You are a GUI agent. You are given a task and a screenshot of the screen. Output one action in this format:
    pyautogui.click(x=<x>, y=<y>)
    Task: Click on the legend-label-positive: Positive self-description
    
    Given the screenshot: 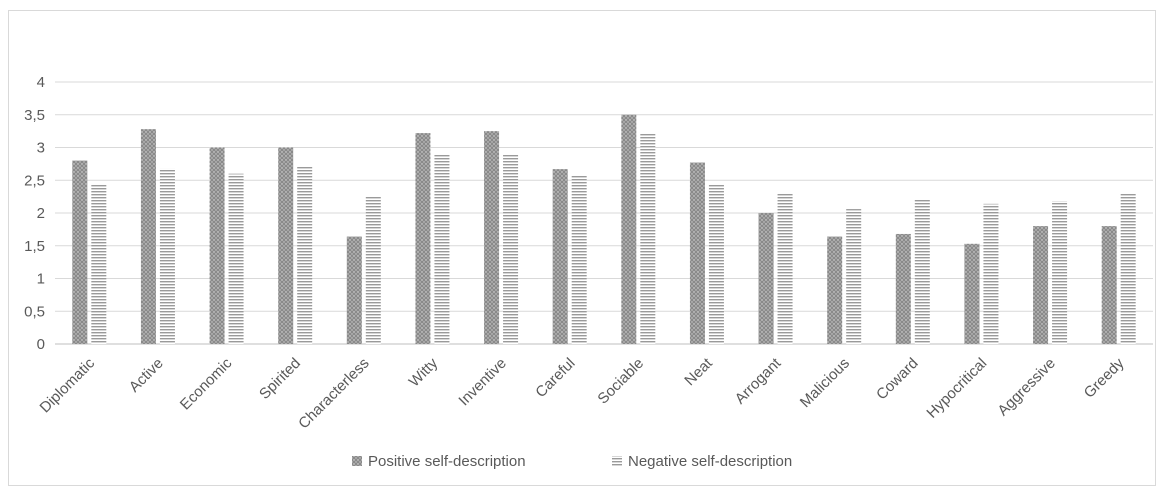 What is the action you would take?
    pyautogui.click(x=447, y=461)
    